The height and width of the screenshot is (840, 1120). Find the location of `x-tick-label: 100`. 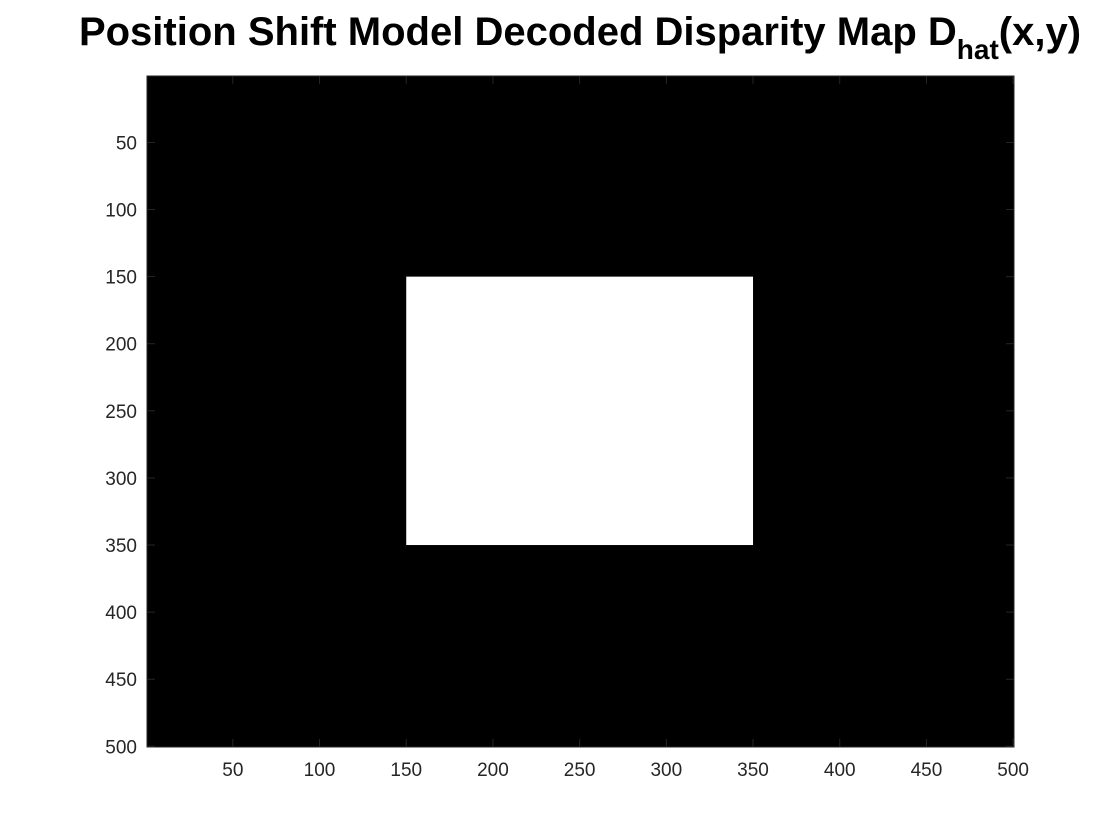

x-tick-label: 100 is located at coordinates (320, 770).